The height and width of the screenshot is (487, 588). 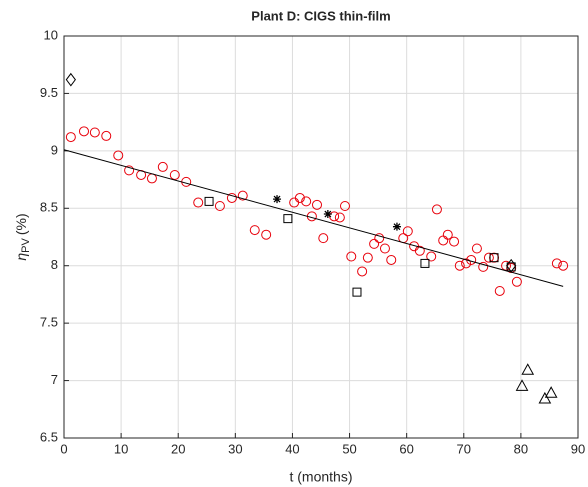 What do you see at coordinates (235, 448) in the screenshot?
I see `x-tick-label: 30` at bounding box center [235, 448].